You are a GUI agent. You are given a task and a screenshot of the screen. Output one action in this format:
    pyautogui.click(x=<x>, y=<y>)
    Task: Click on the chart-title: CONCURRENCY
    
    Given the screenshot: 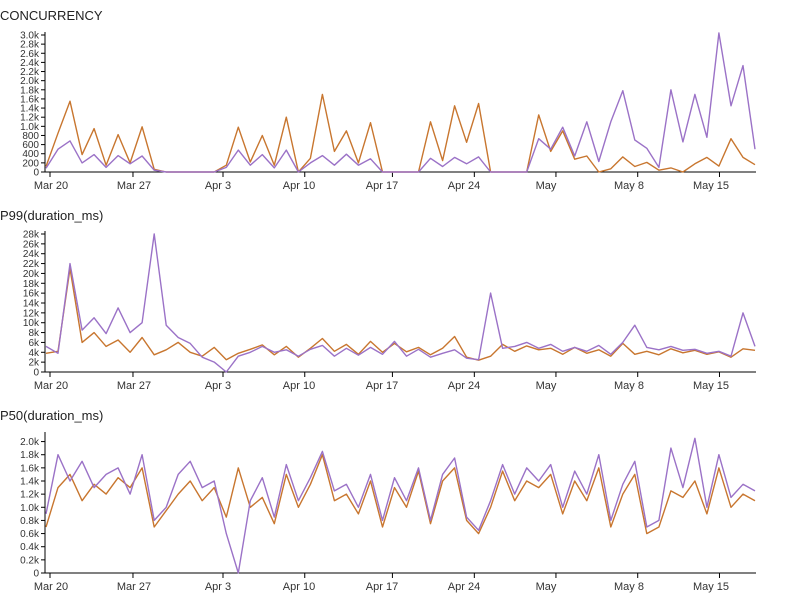 What is the action you would take?
    pyautogui.click(x=51, y=15)
    